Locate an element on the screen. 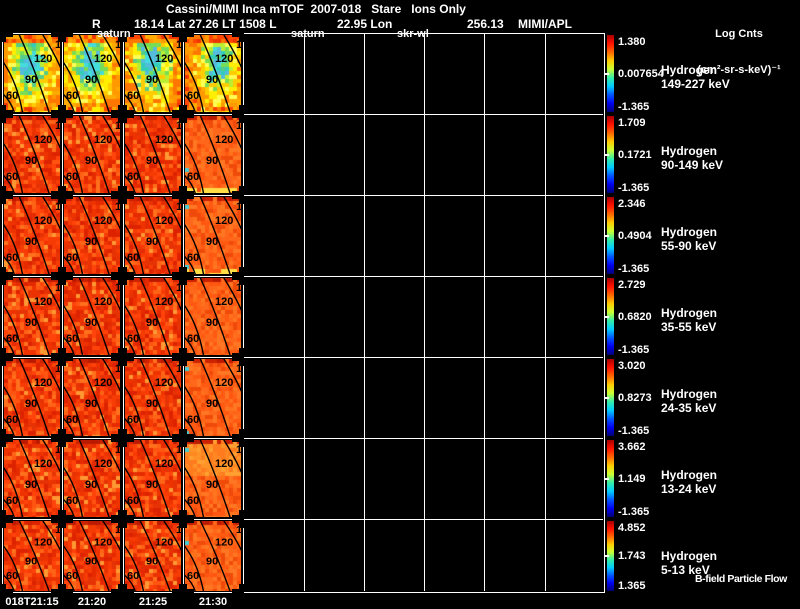 This screenshot has height=609, width=800. event-marker-label: skr-wl is located at coordinates (413, 34).